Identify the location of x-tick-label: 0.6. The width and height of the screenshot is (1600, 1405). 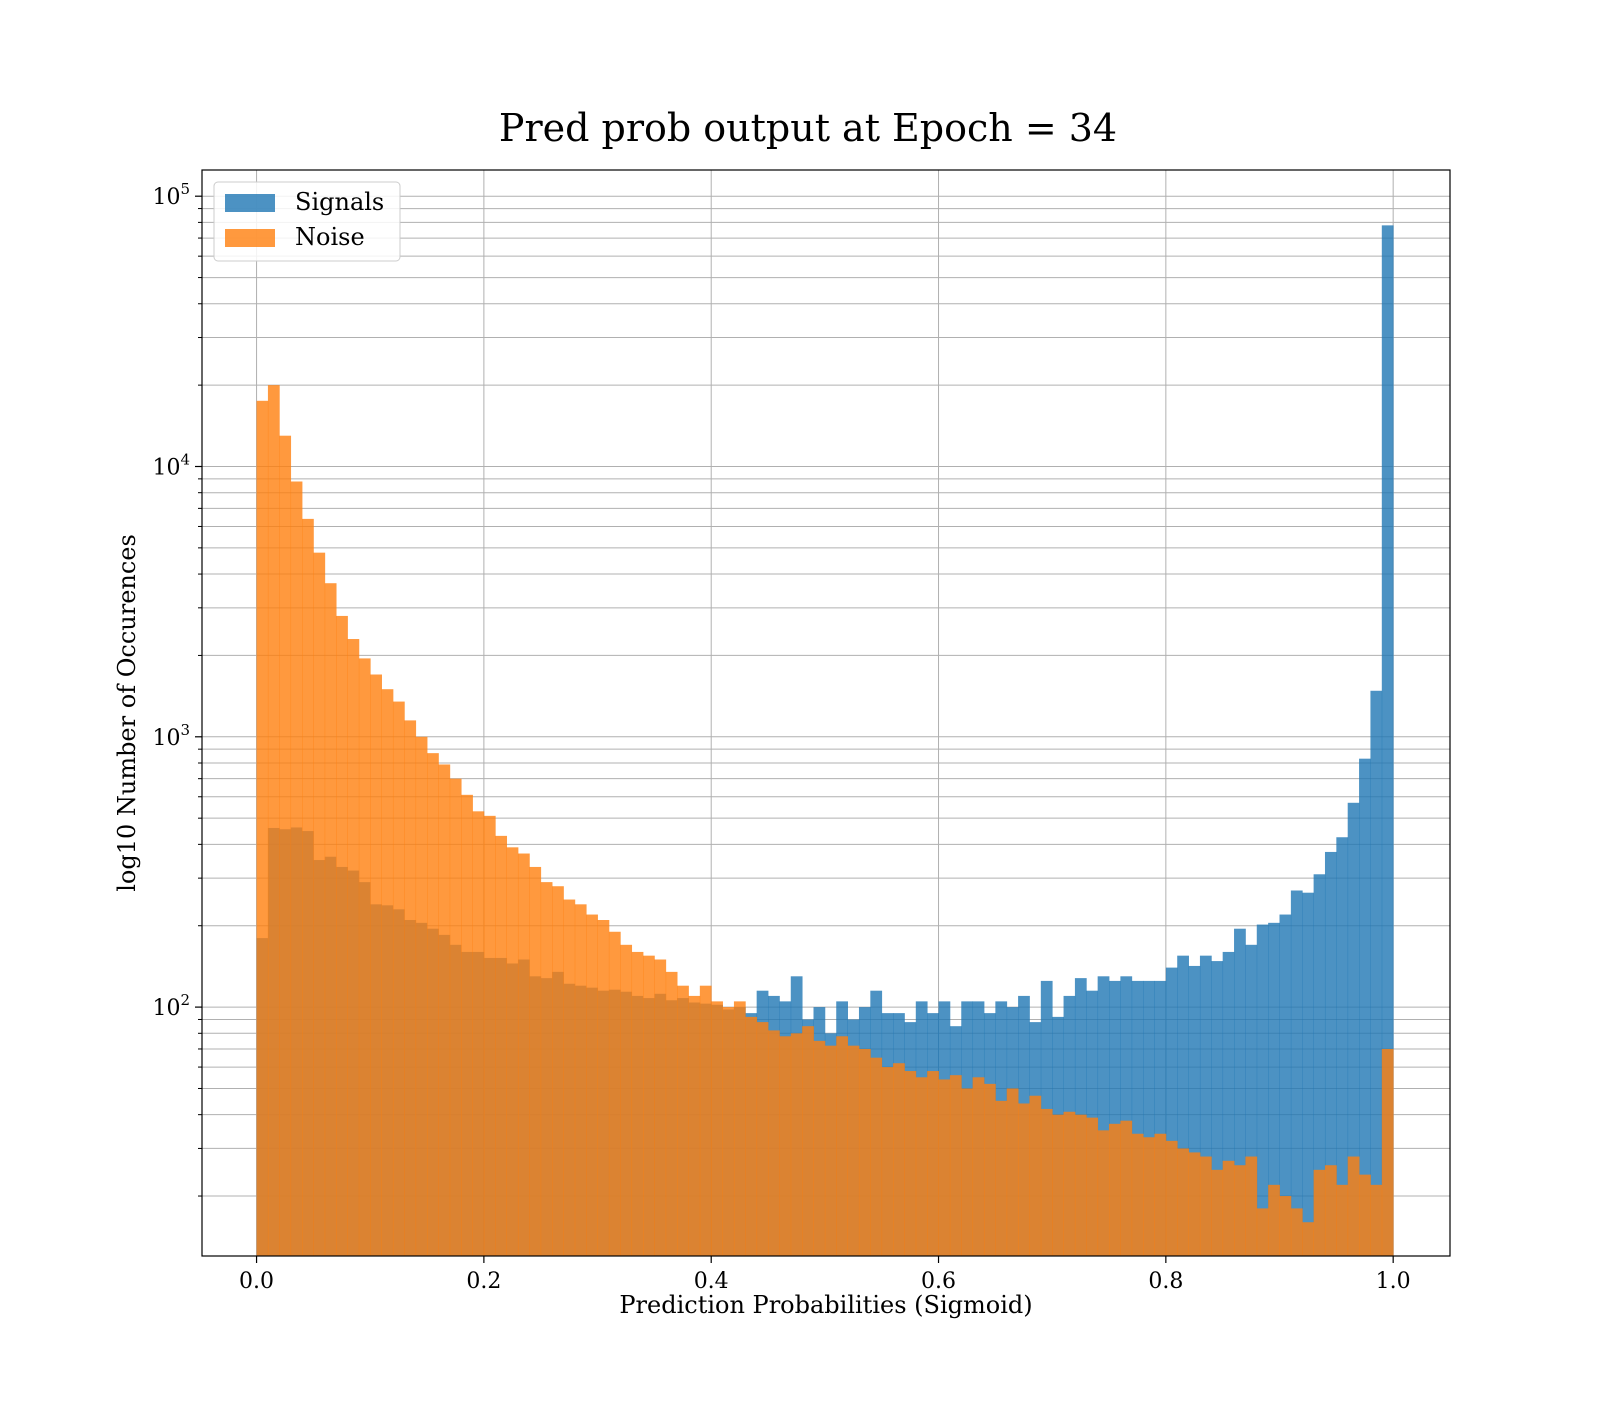
(938, 1281).